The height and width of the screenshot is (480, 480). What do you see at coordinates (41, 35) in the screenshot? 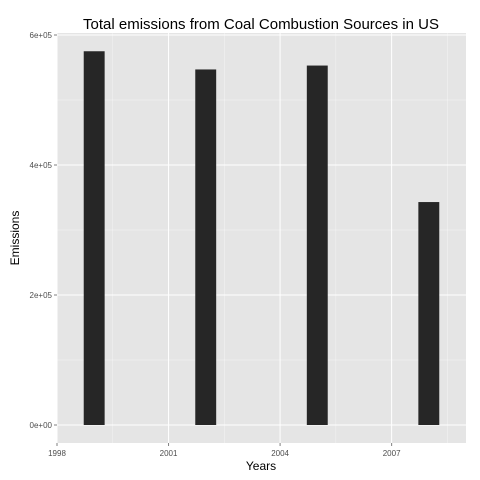
I see `y-tick-label: 6e+05` at bounding box center [41, 35].